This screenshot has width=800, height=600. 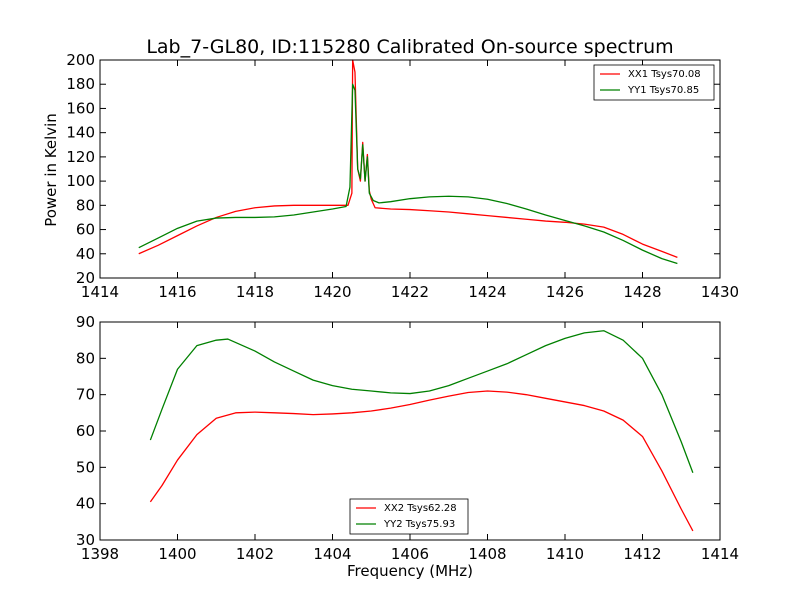 What do you see at coordinates (100, 554) in the screenshot?
I see `x-tick-label: 1398` at bounding box center [100, 554].